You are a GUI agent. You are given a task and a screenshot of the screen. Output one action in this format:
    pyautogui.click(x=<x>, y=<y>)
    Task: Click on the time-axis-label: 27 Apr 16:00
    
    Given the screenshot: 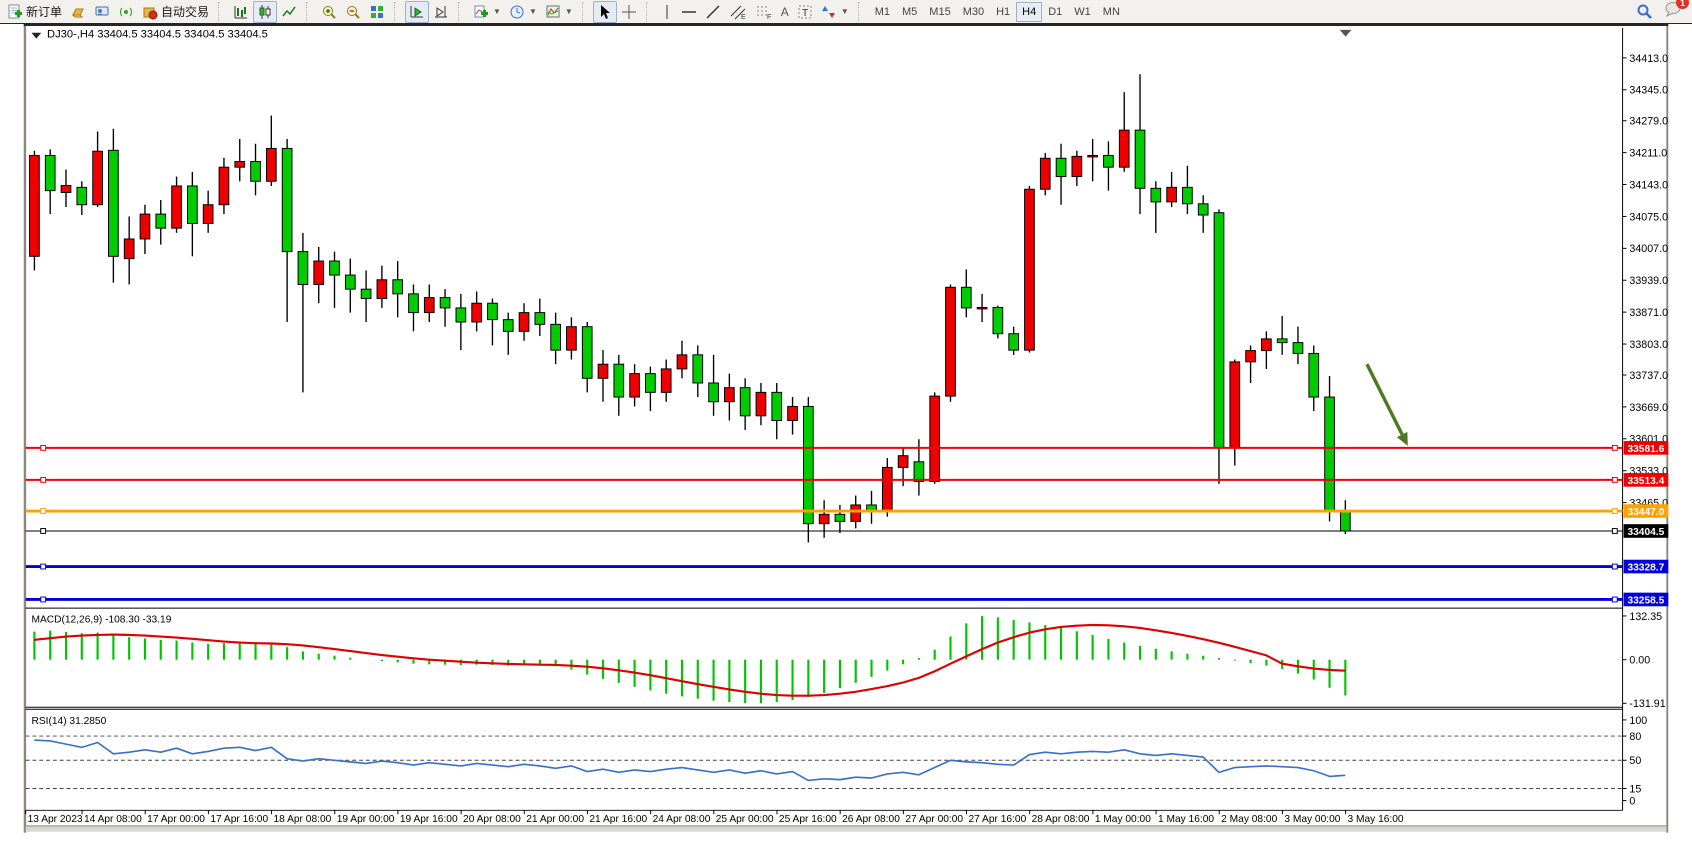 What is the action you would take?
    pyautogui.click(x=997, y=819)
    